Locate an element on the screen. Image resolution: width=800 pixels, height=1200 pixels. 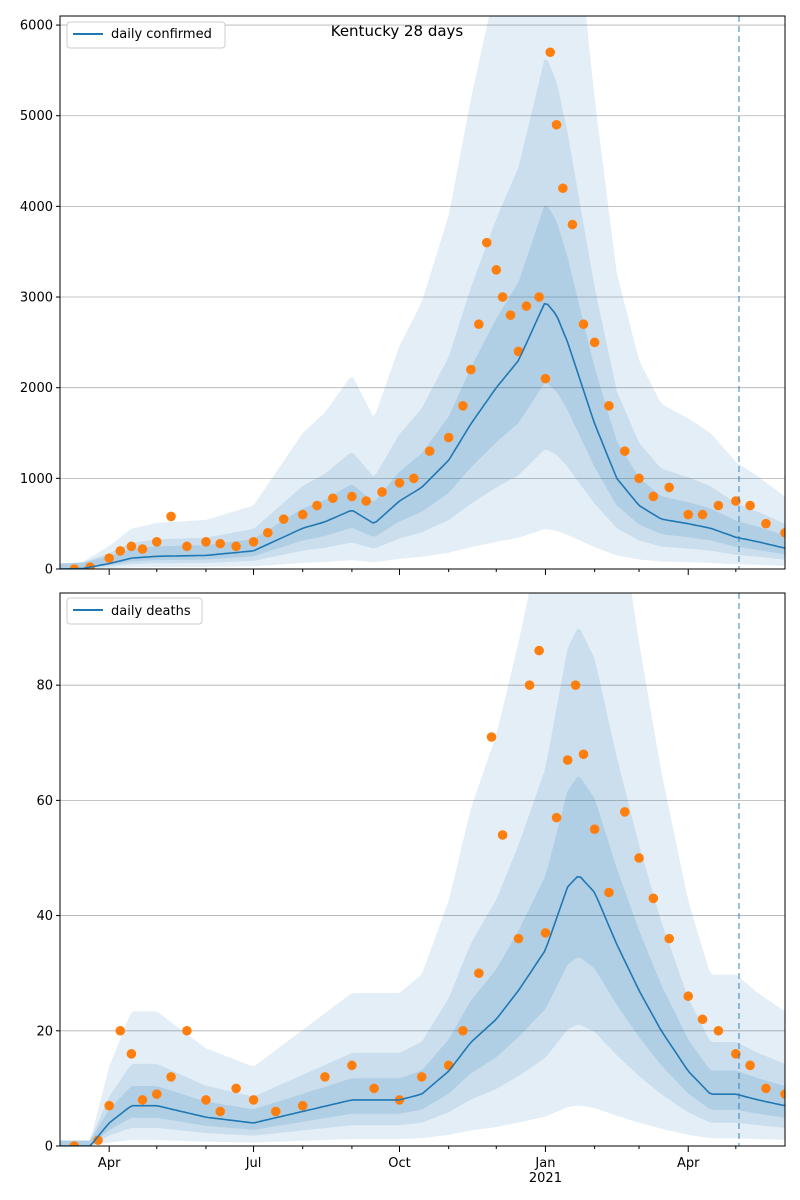
deaths-y-tick-label: 20 is located at coordinates (44, 1031).